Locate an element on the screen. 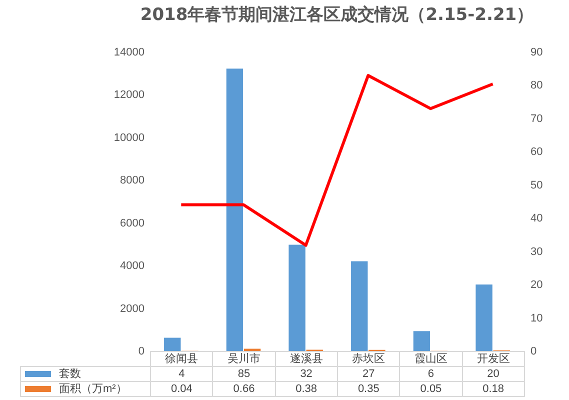  y-tick-label: 8000 is located at coordinates (132, 180).